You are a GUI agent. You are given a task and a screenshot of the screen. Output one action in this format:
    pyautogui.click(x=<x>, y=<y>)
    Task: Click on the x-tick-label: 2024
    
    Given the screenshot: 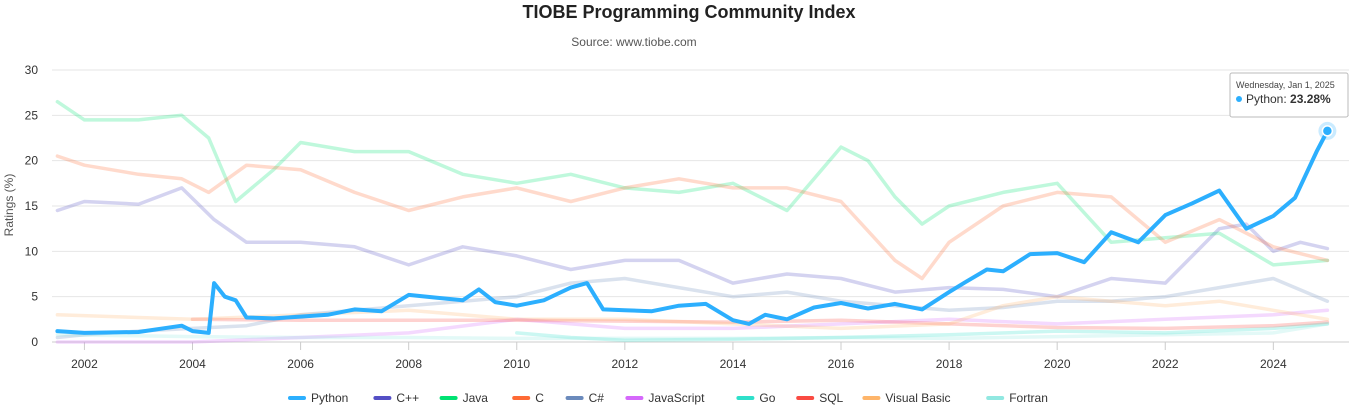 What is the action you would take?
    pyautogui.click(x=1273, y=364)
    